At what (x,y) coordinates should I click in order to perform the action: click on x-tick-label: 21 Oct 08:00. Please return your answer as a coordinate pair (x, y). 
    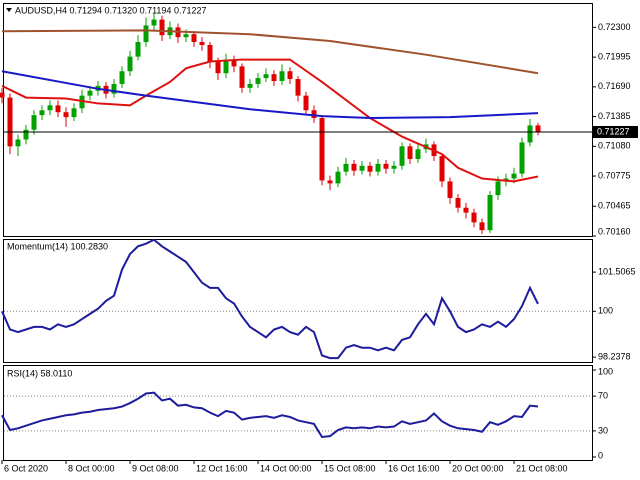
    Looking at the image, I should click on (542, 468).